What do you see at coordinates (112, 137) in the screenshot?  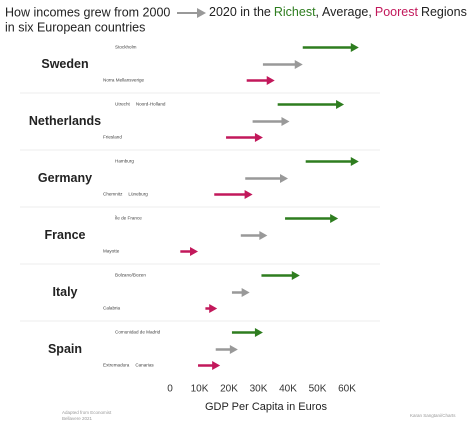 I see `region-label: Friesland` at bounding box center [112, 137].